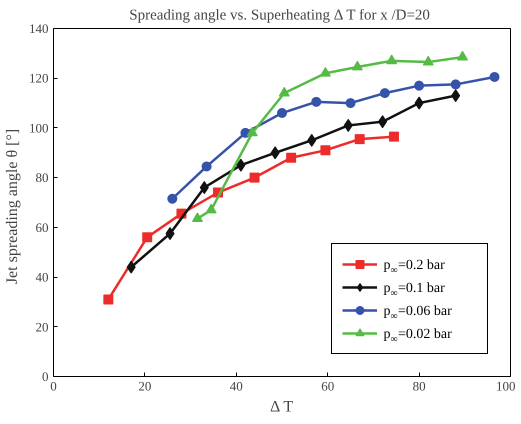  What do you see at coordinates (38, 128) in the screenshot?
I see `y-tick-label: 100` at bounding box center [38, 128].